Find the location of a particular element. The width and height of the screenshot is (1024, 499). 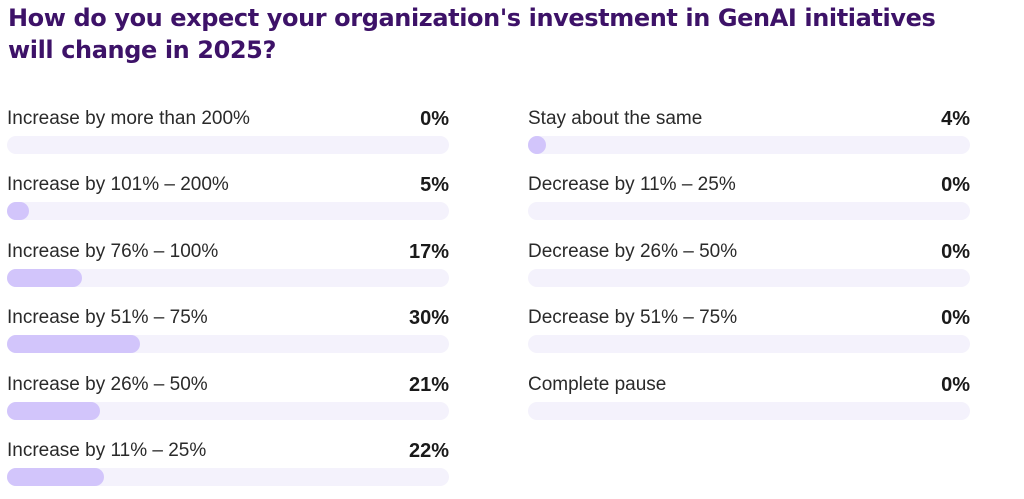

value-label: 4% is located at coordinates (955, 119).